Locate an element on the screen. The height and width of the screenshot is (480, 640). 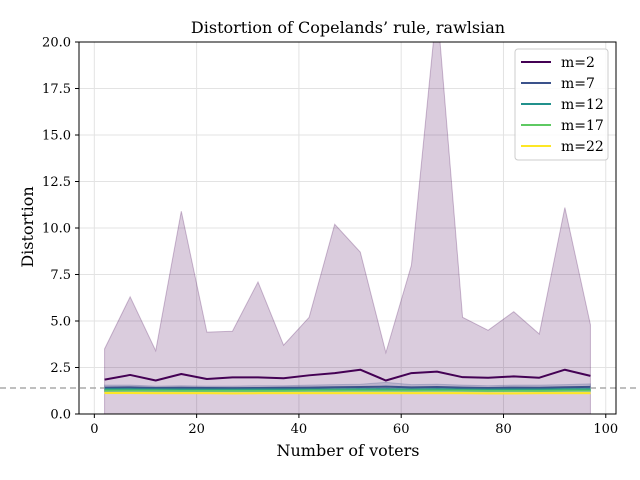
line-m=7 is located at coordinates (347, 387).